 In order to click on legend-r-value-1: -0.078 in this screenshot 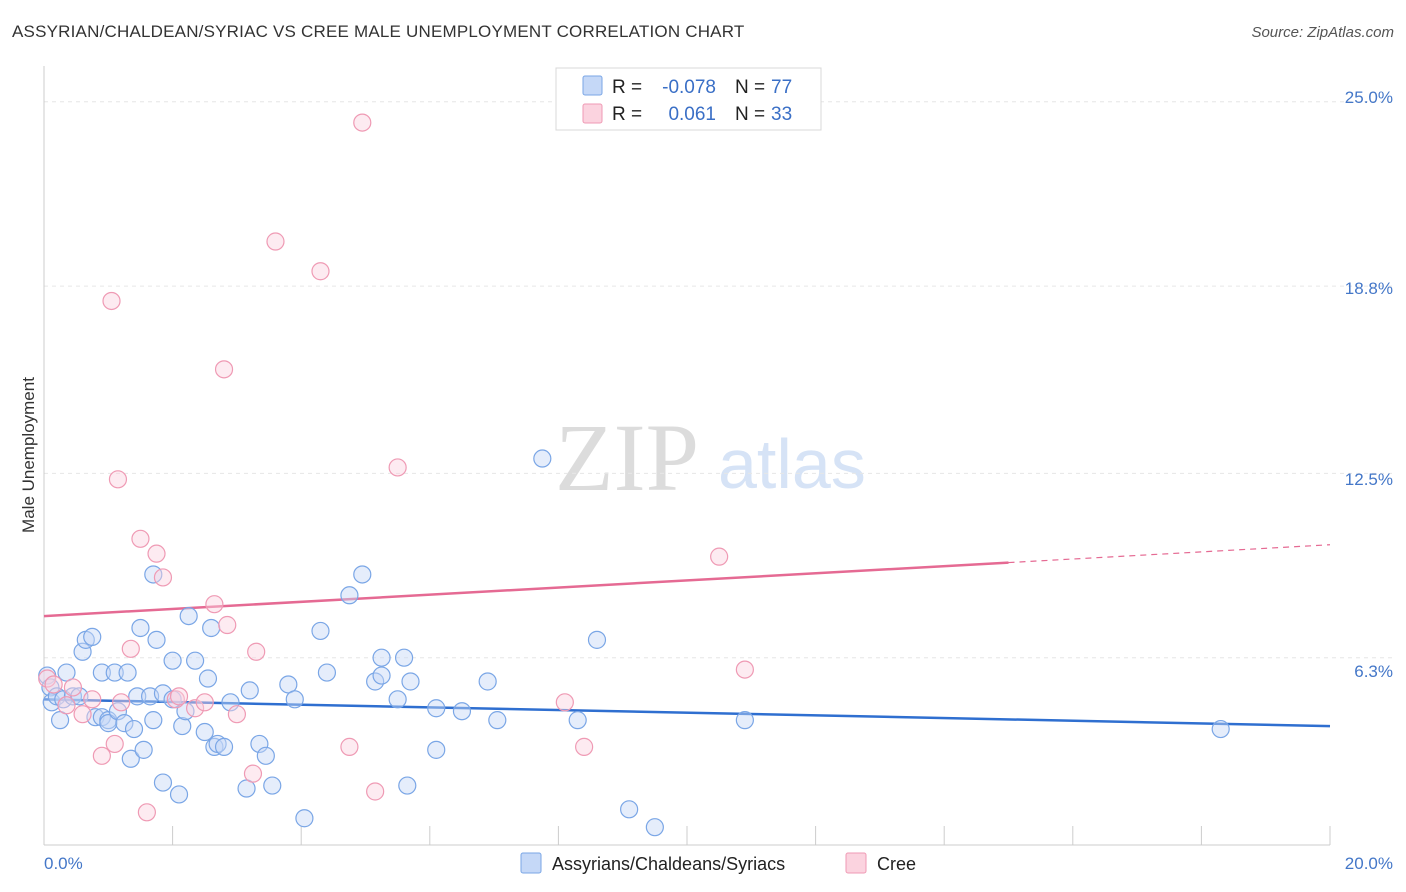, I will do `click(689, 87)`.